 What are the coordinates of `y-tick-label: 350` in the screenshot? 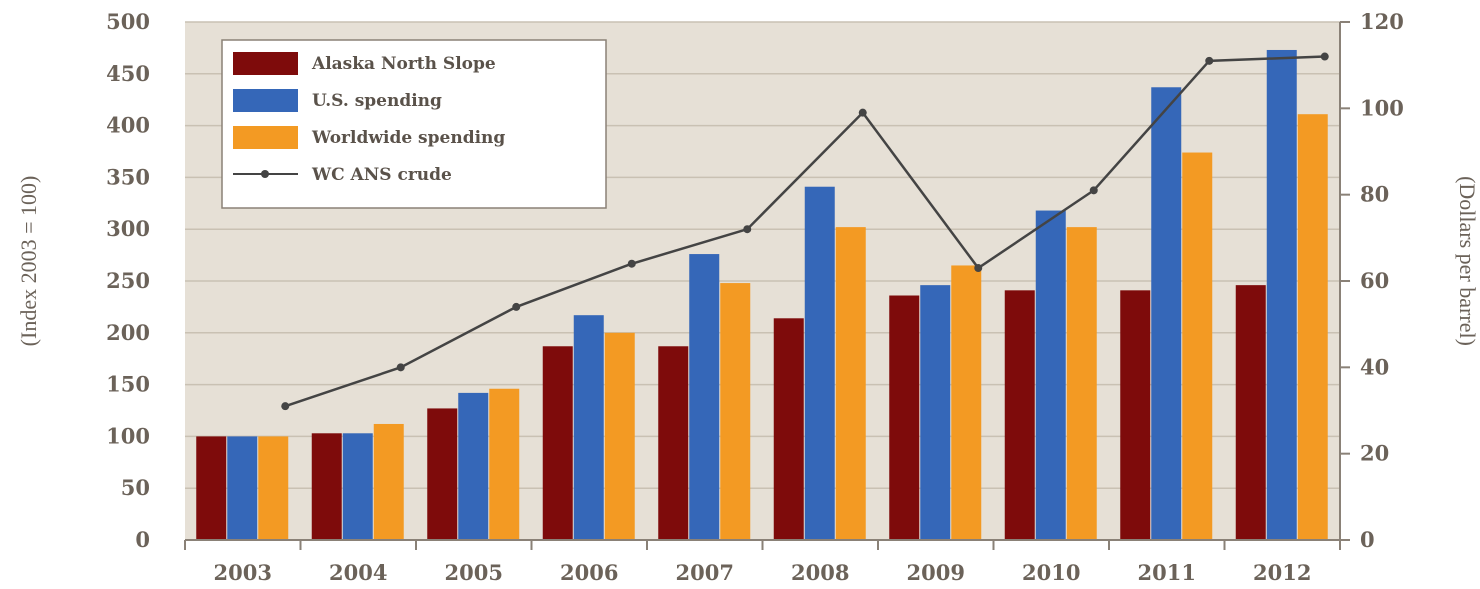 It's located at (128, 176).